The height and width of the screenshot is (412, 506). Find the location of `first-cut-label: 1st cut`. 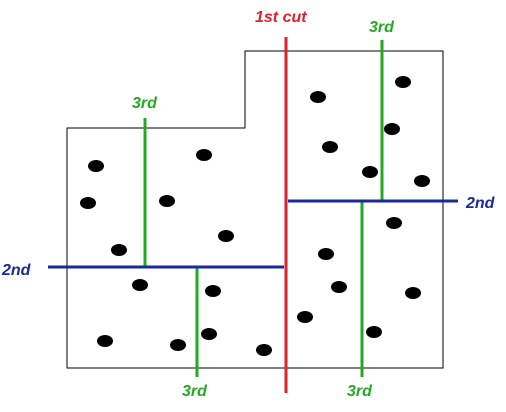

first-cut-label: 1st cut is located at coordinates (281, 17).